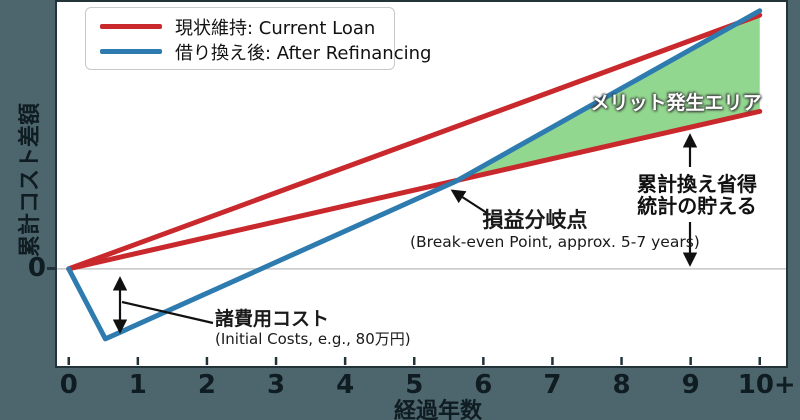  I want to click on x-tick-label-5: 5, so click(414, 385).